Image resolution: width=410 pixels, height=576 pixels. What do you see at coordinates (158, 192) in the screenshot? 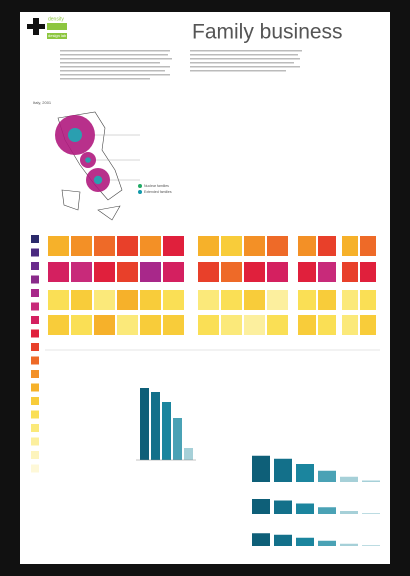
I see `legend-label: Extended families` at bounding box center [158, 192].